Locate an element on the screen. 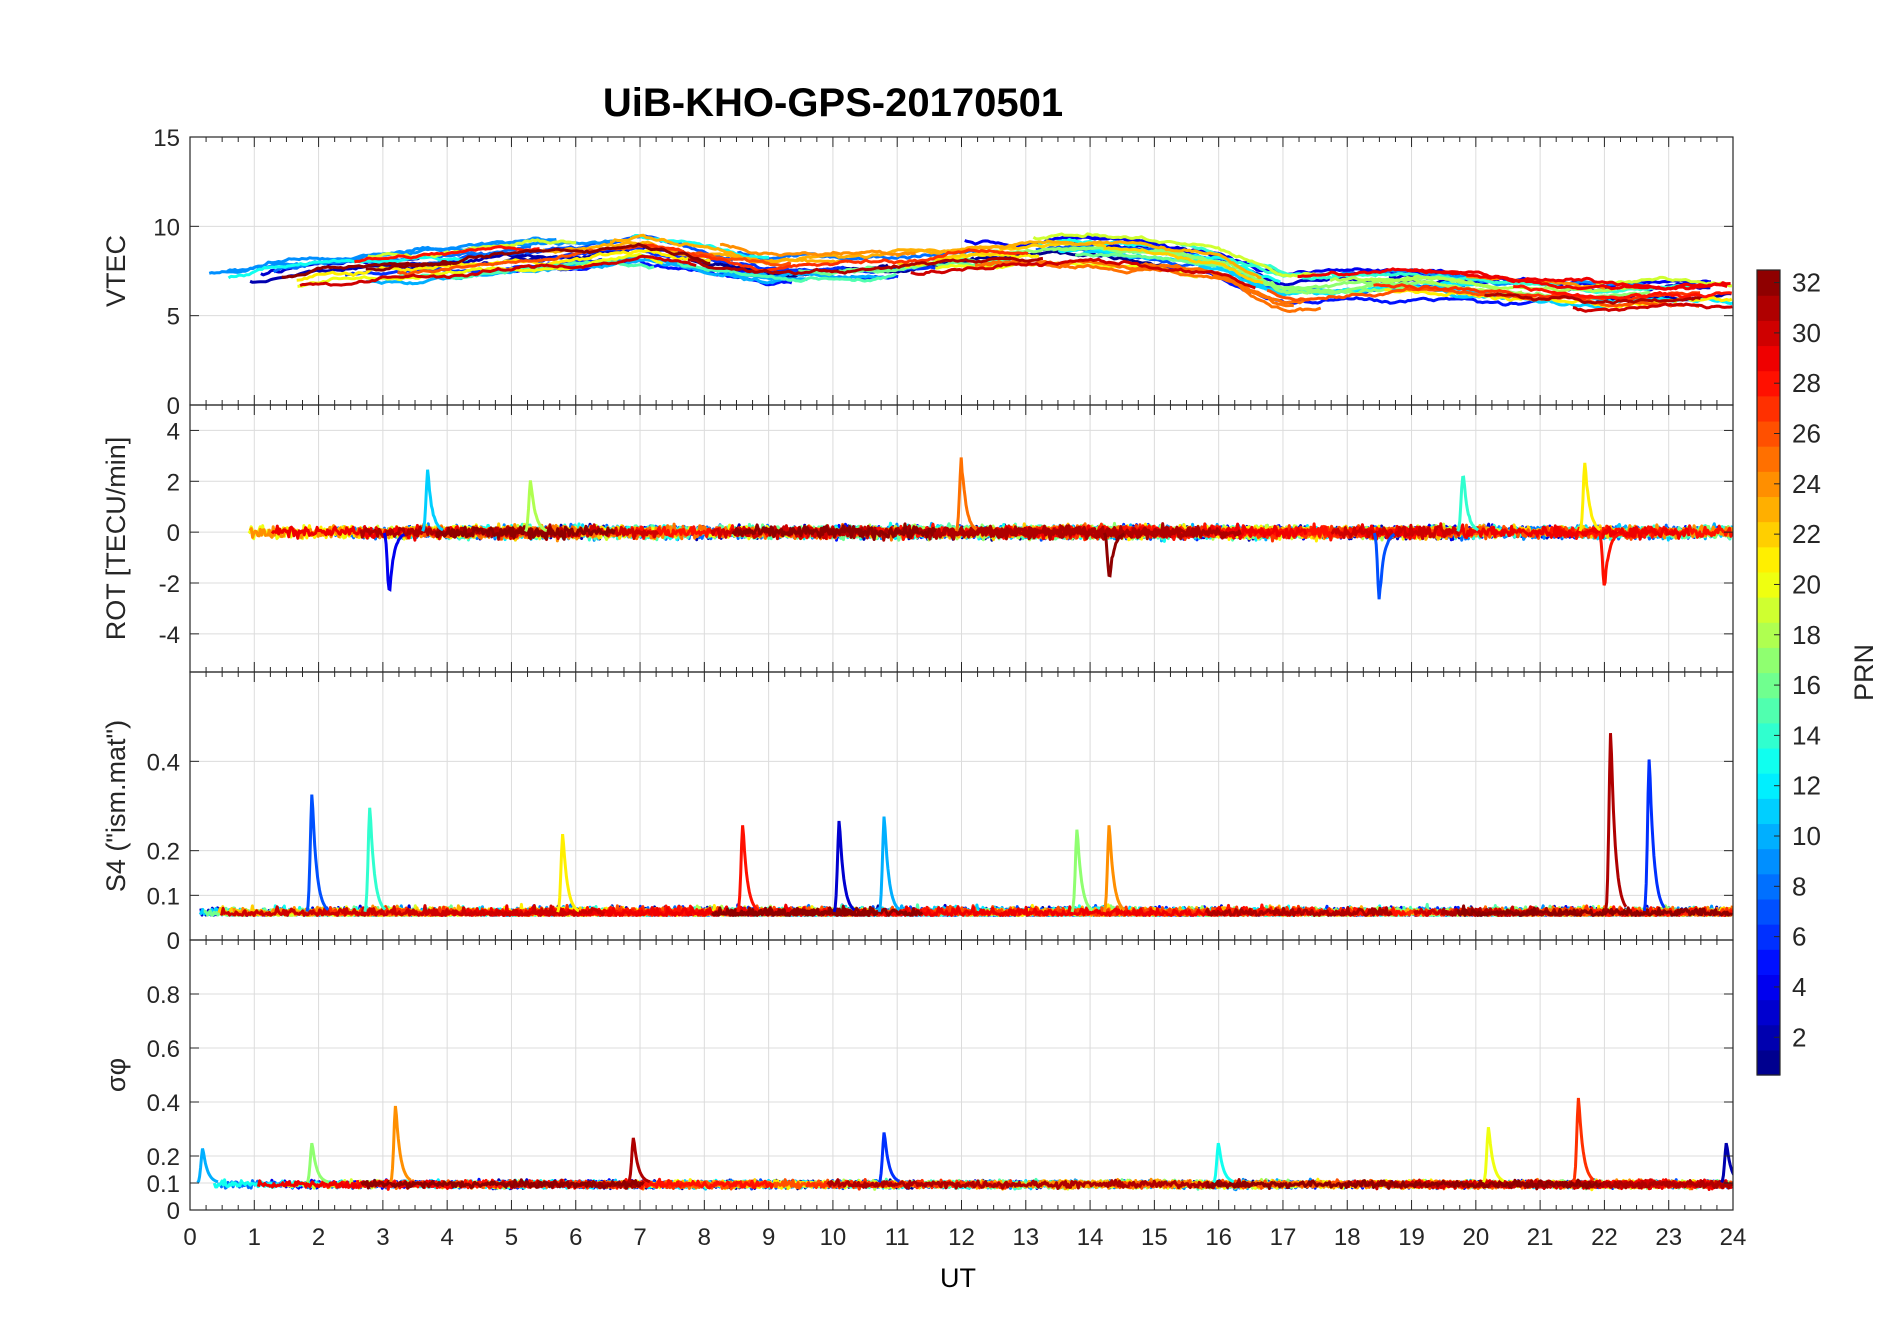  x-axis-label: UT is located at coordinates (958, 1278).